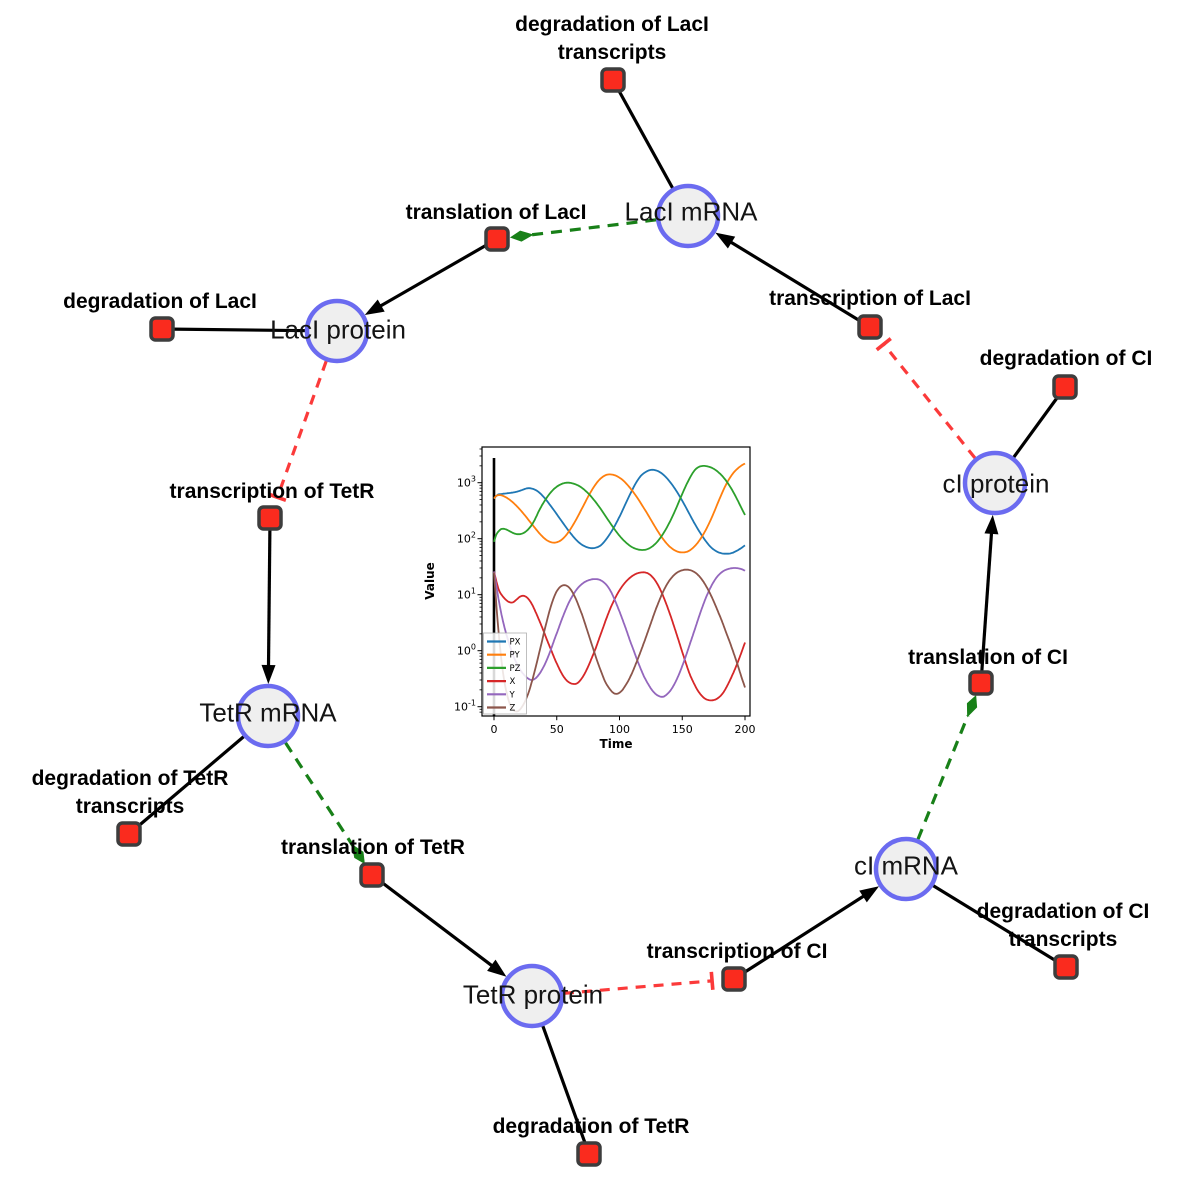  What do you see at coordinates (497, 239) in the screenshot?
I see `reaction-node-translation-laci` at bounding box center [497, 239].